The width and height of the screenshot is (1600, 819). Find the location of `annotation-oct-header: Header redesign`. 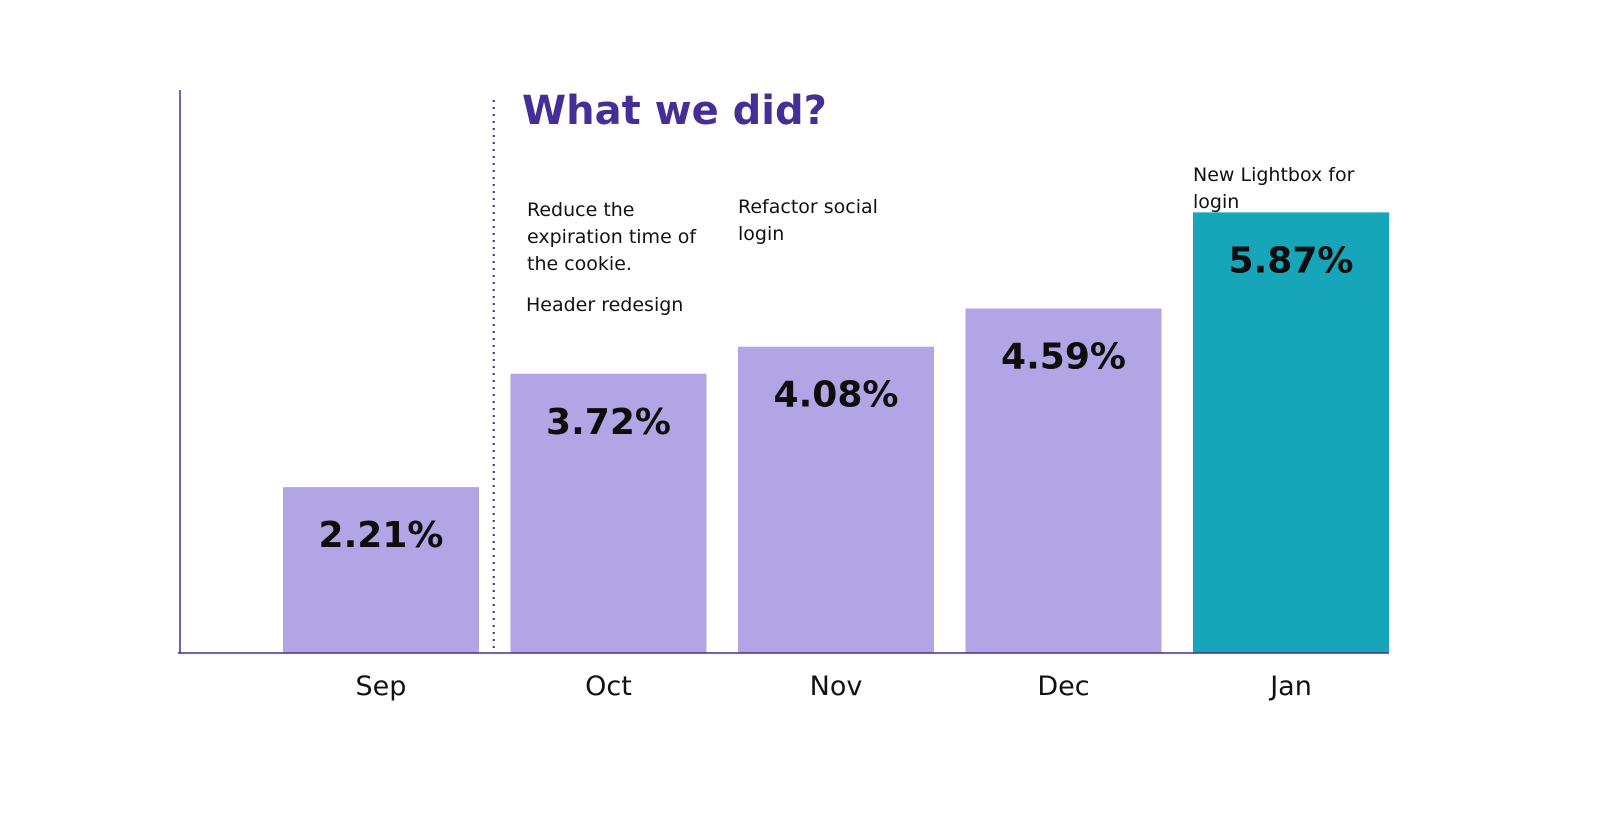

annotation-oct-header: Header redesign is located at coordinates (604, 305).